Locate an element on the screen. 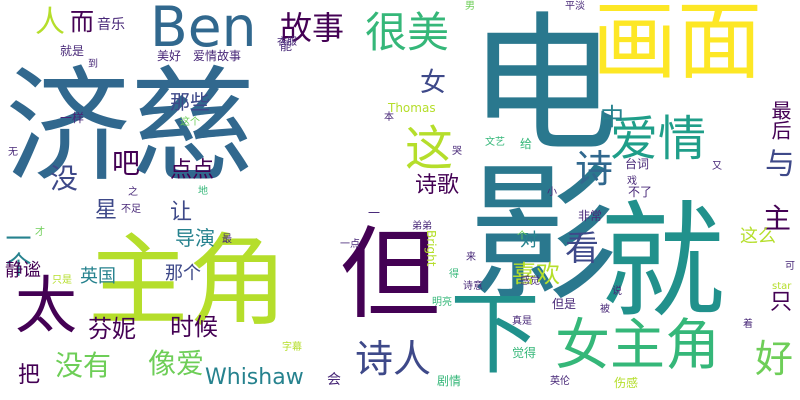 This screenshot has height=400, width=800. cloud-word-term-15: 诗 is located at coordinates (594, 169).